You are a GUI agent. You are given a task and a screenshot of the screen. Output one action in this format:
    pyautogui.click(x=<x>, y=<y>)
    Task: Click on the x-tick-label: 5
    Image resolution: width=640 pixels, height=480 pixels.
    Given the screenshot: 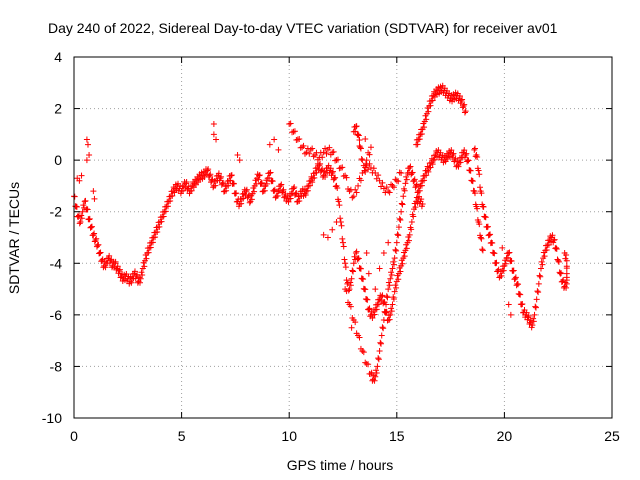 What is the action you would take?
    pyautogui.click(x=182, y=436)
    